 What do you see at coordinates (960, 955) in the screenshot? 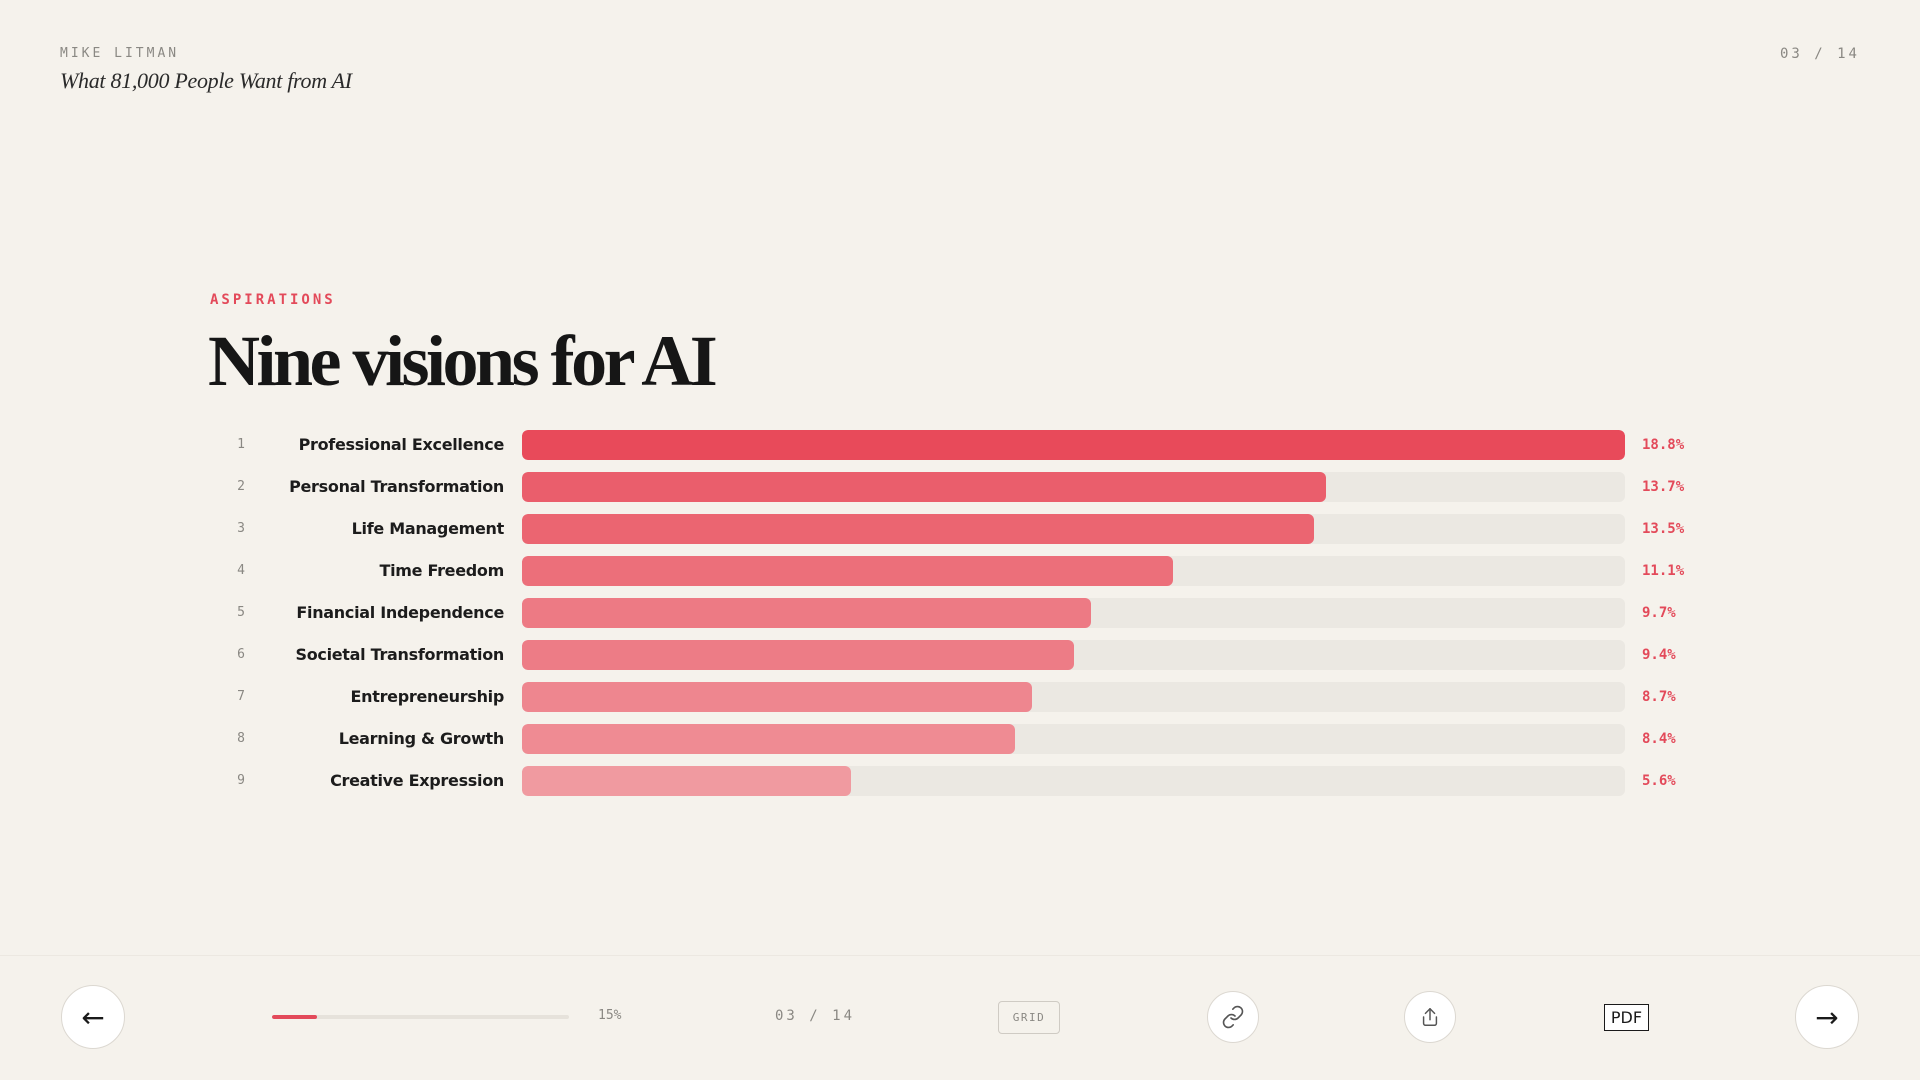
I see `footer-divider` at bounding box center [960, 955].